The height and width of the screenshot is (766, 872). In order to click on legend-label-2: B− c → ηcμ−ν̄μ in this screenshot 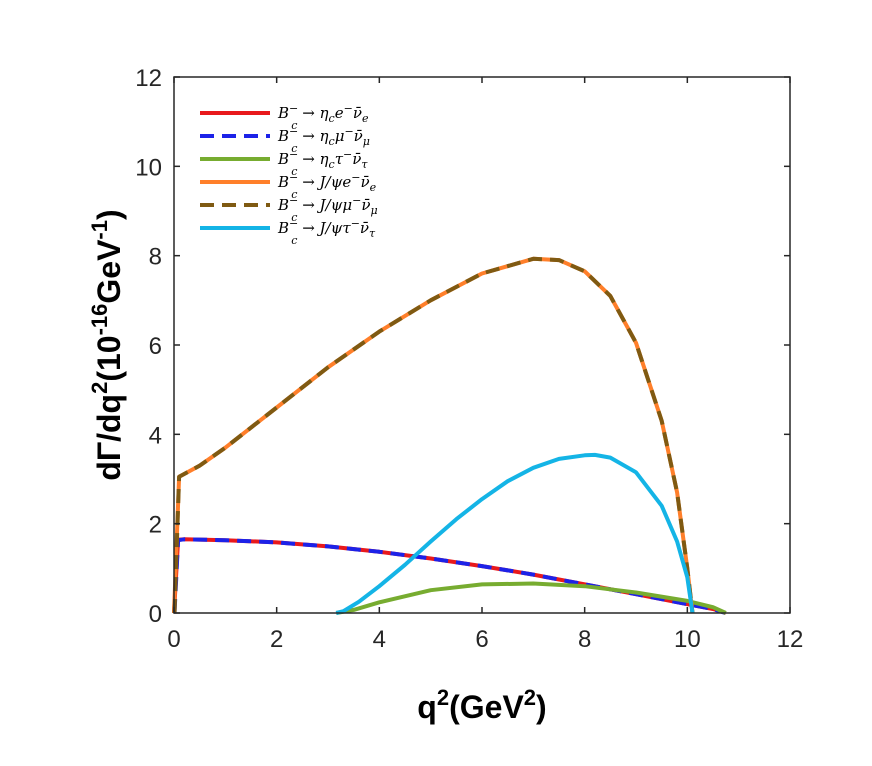, I will do `click(323, 140)`.